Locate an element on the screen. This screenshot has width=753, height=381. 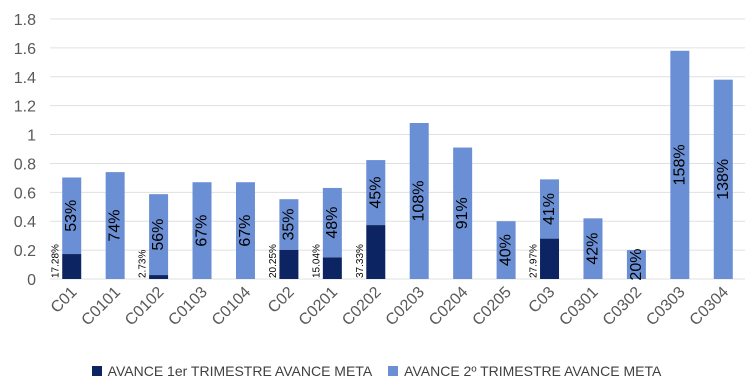
bar-series-2-C0201 is located at coordinates (332, 222).